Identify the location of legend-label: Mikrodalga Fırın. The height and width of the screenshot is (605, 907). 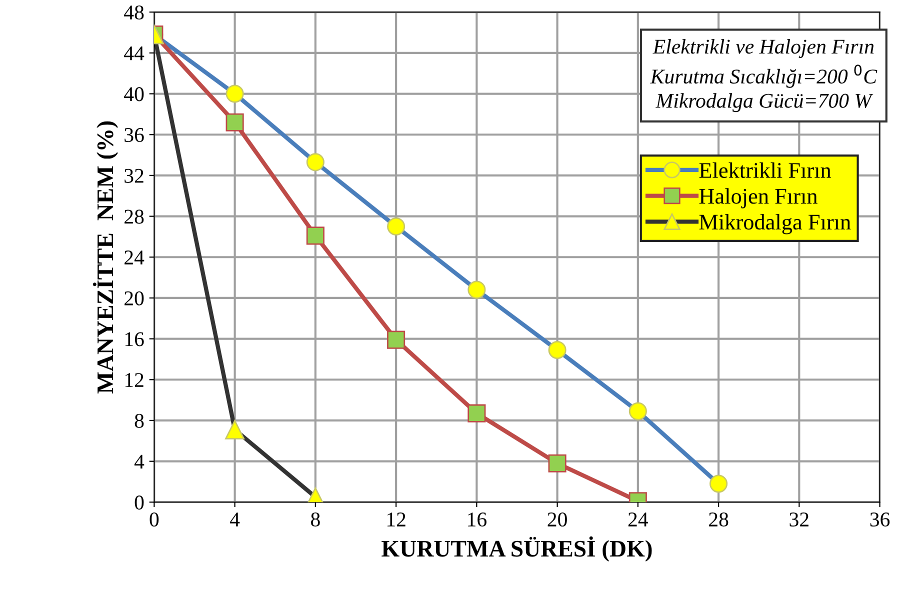
(775, 224).